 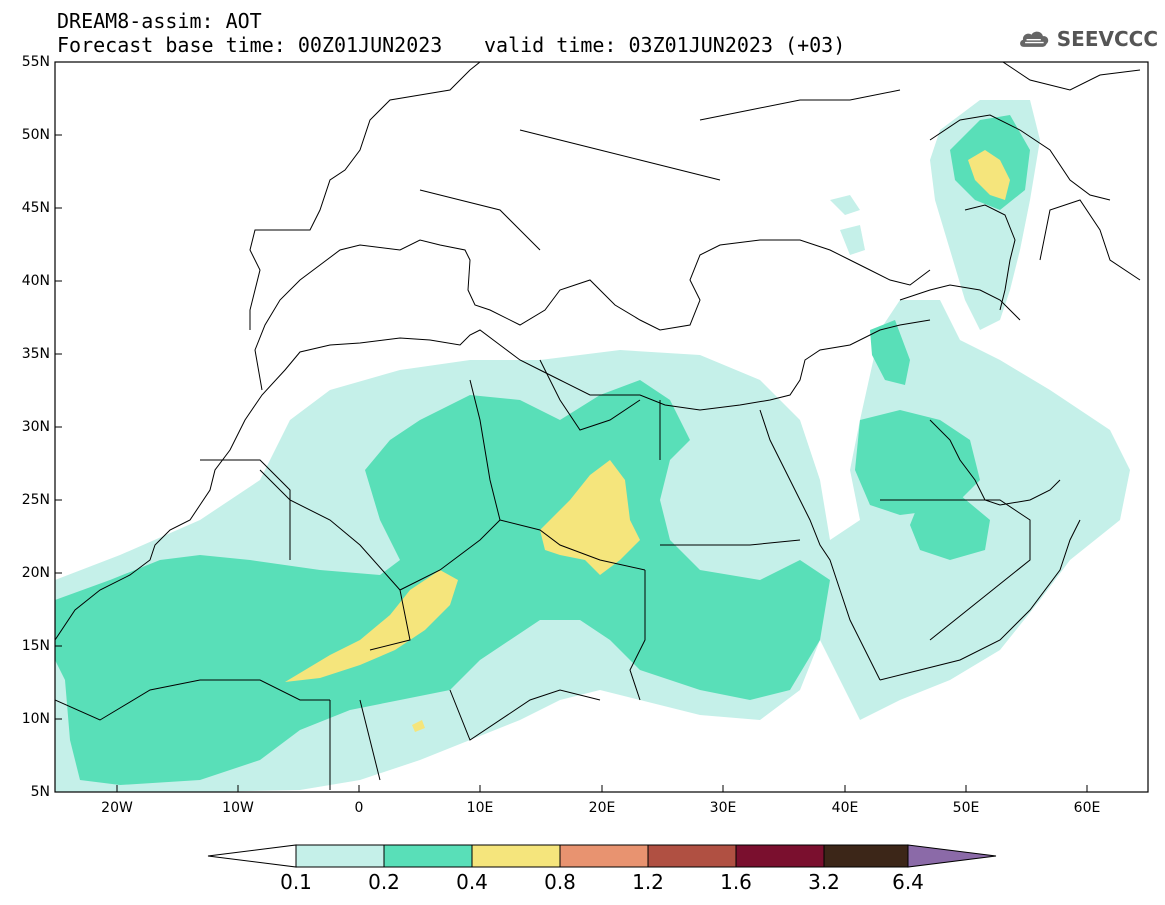 I want to click on colorbar-label: 3.2, so click(x=824, y=882).